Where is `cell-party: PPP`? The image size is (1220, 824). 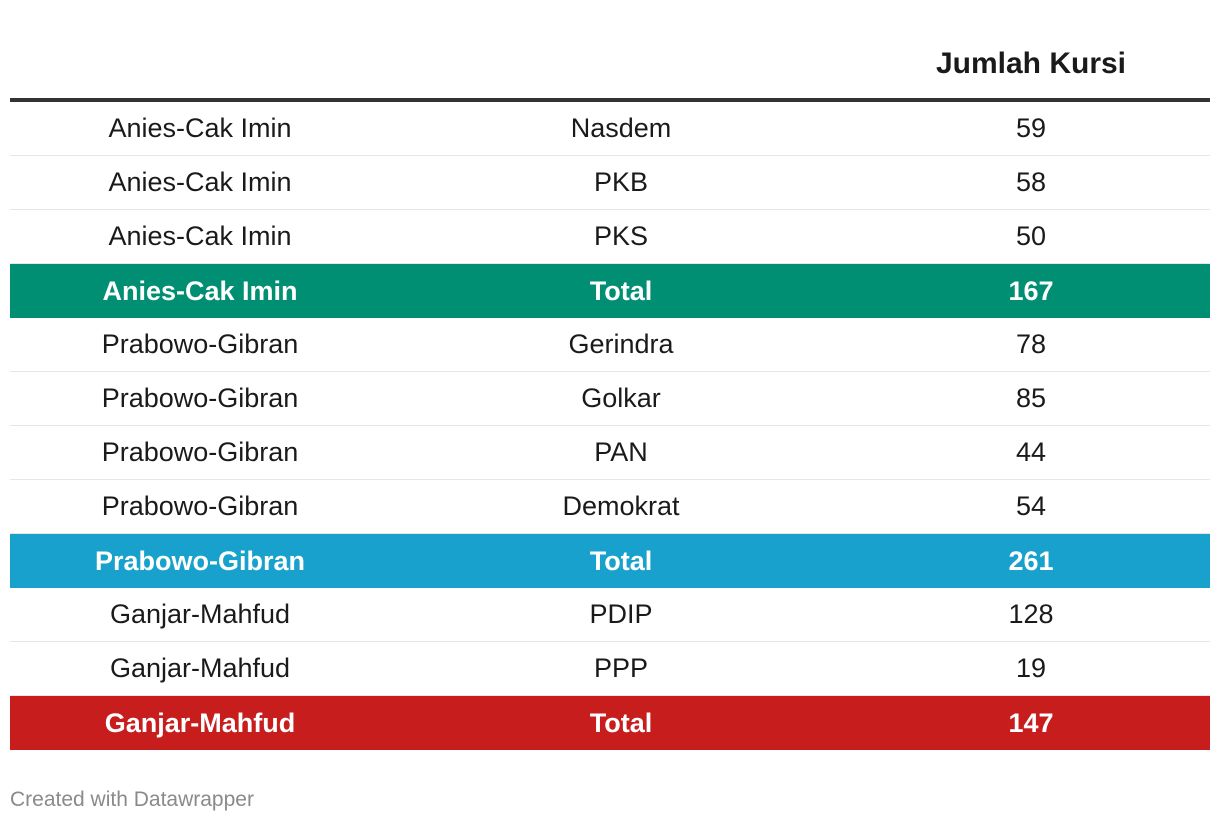 cell-party: PPP is located at coordinates (621, 668).